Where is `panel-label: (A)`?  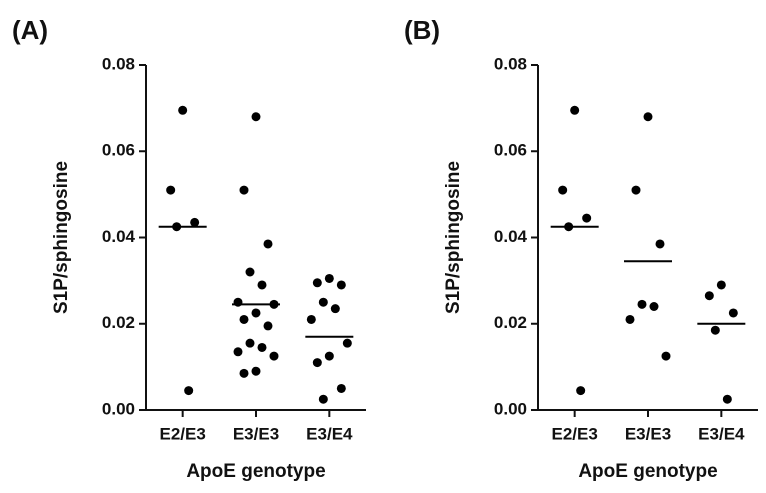 panel-label: (A) is located at coordinates (30, 30).